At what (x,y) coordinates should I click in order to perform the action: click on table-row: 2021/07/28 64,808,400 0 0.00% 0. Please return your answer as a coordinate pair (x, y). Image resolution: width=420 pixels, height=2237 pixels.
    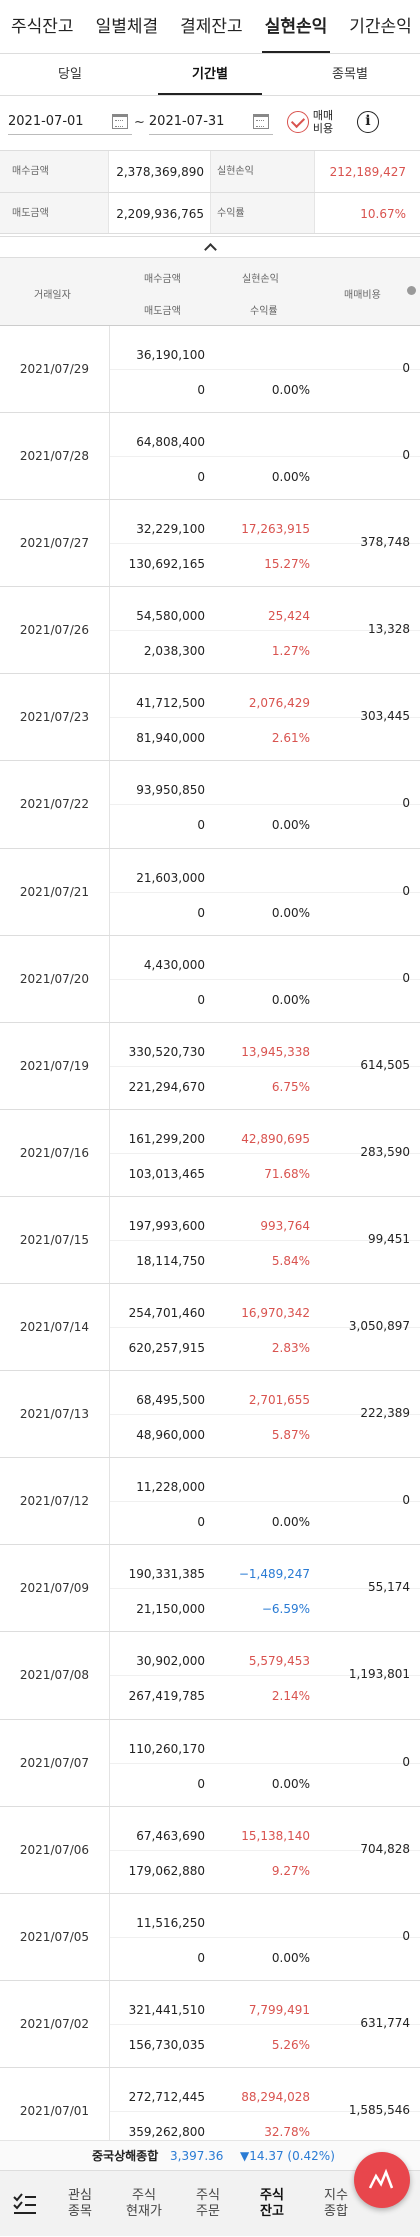
    Looking at the image, I should click on (210, 457).